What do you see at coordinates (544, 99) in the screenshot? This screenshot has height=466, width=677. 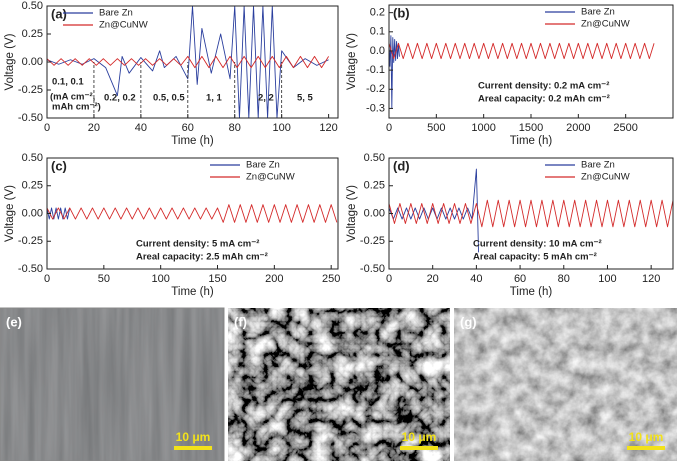 I see `annotation: Areal capacity: 0.2 mAh cm⁻²` at bounding box center [544, 99].